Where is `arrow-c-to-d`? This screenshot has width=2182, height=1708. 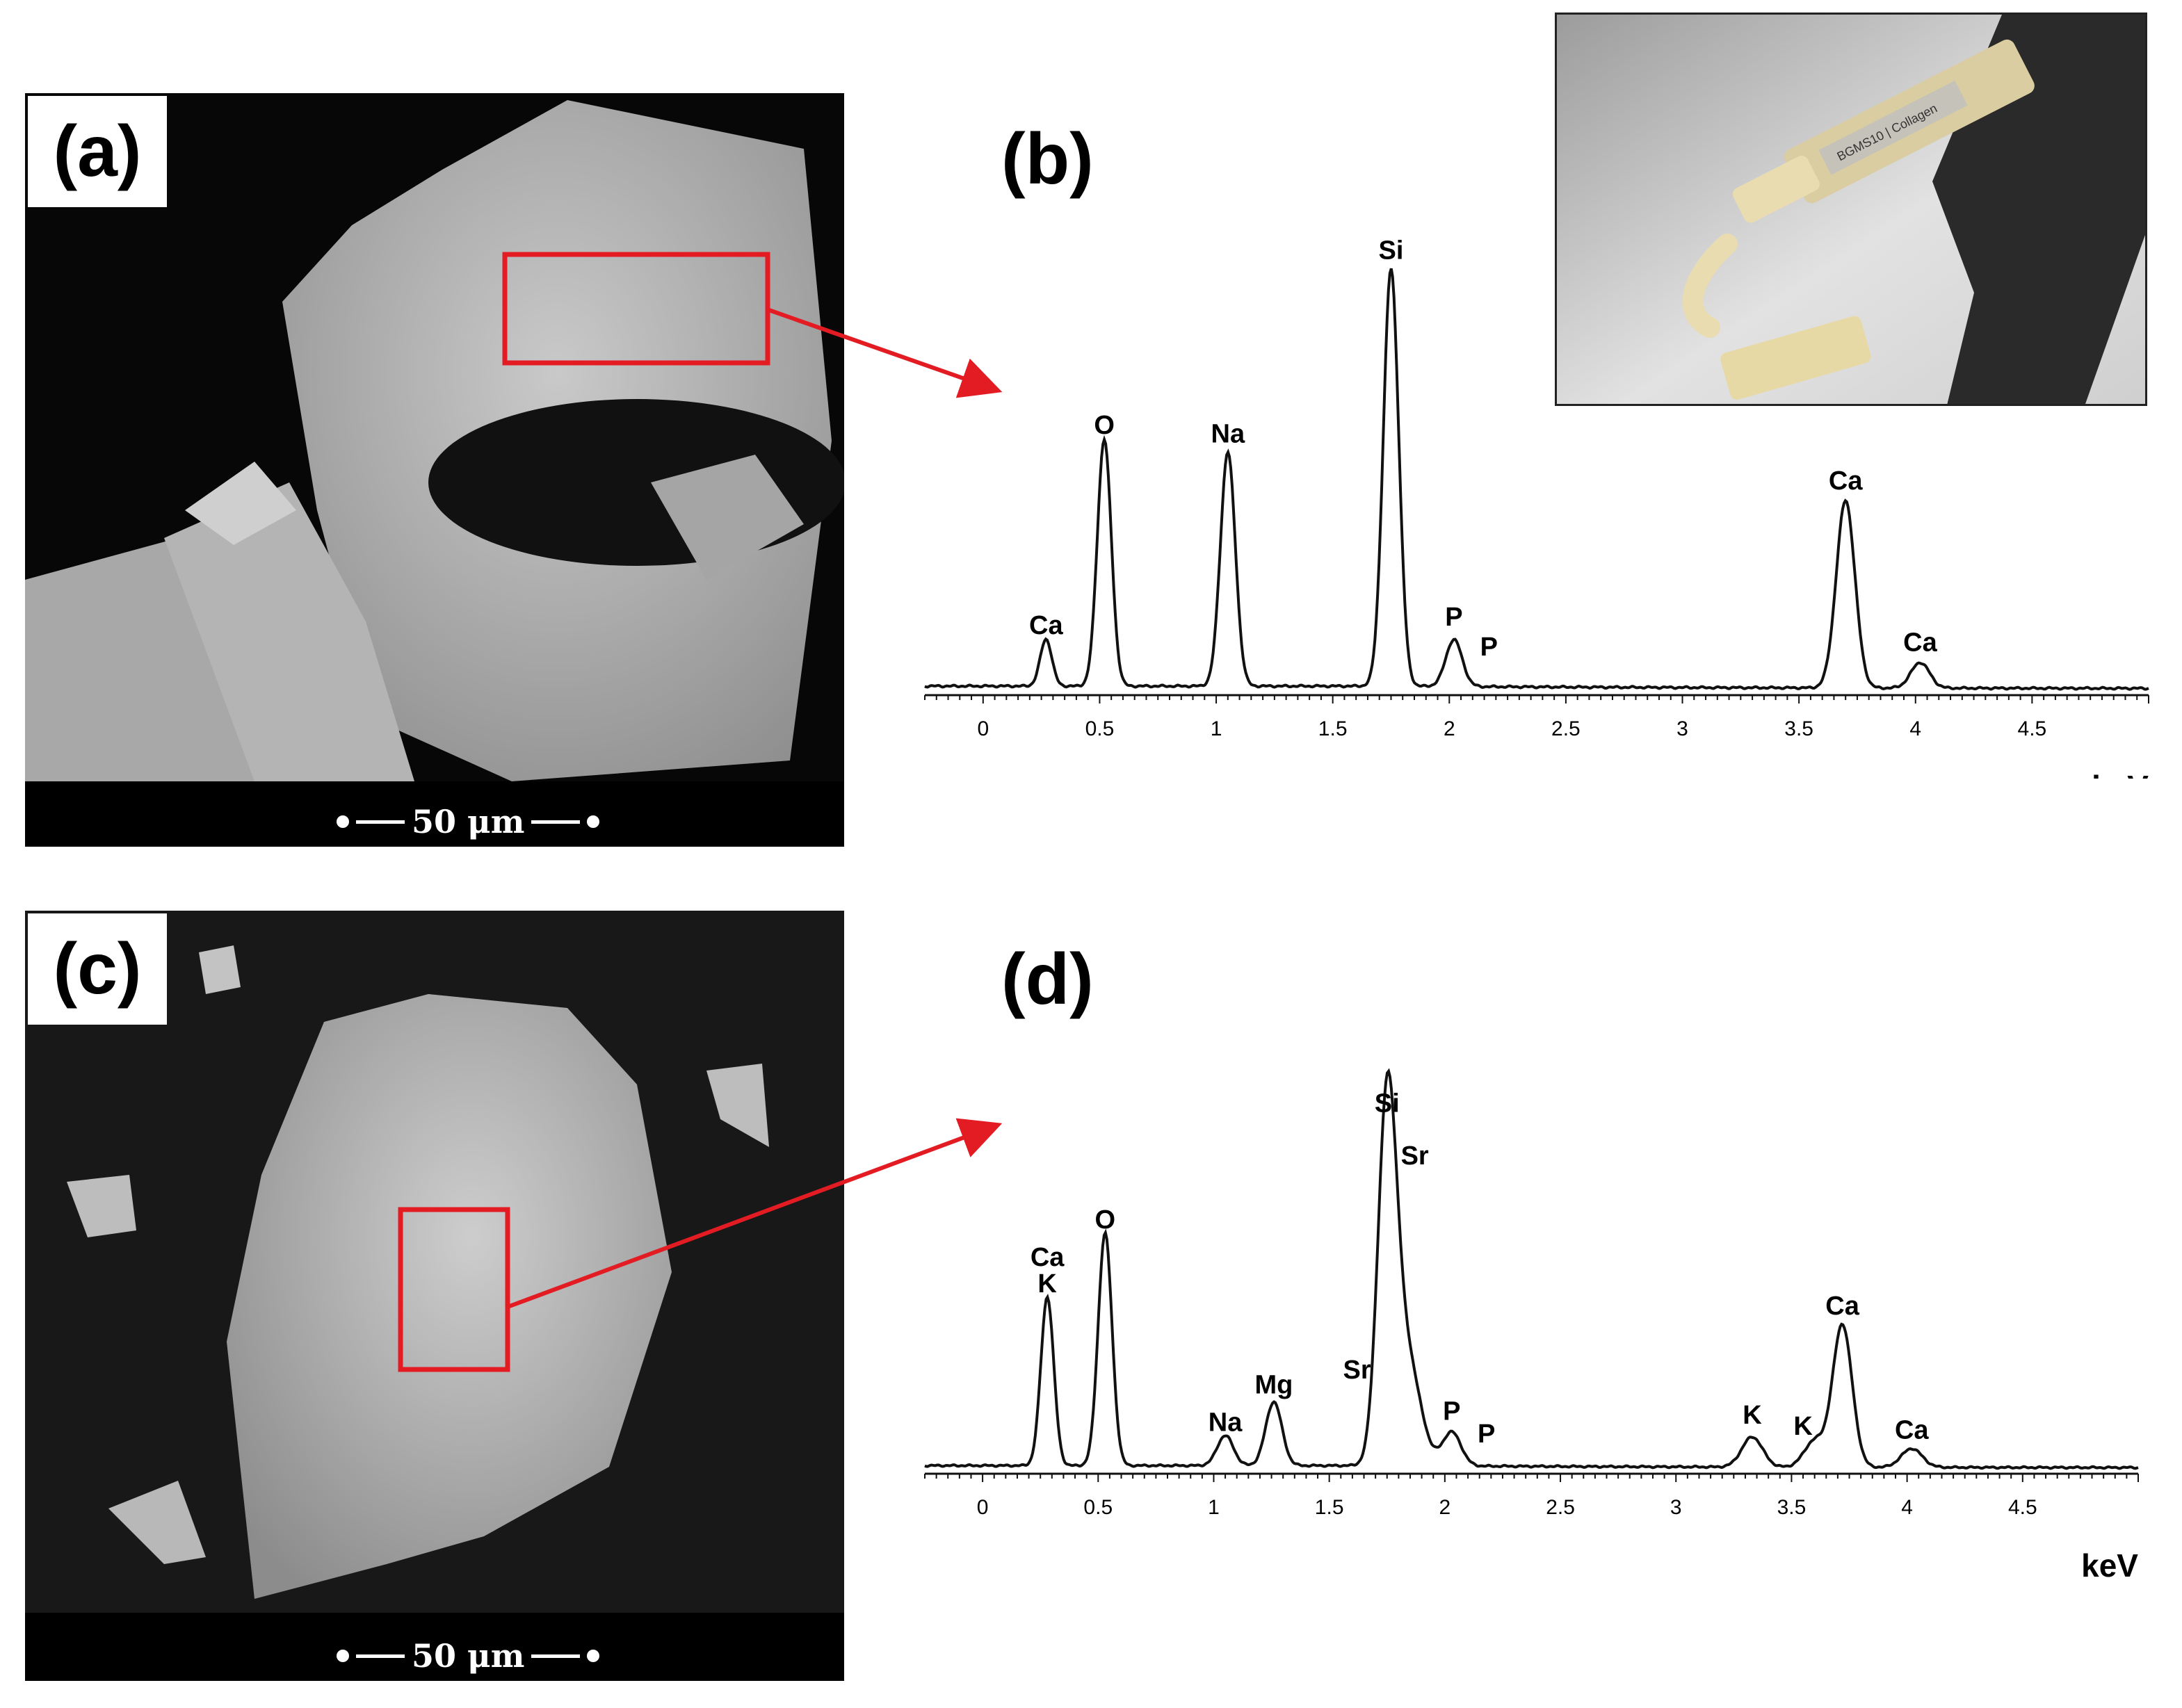
arrow-c-to-d is located at coordinates (754, 1214).